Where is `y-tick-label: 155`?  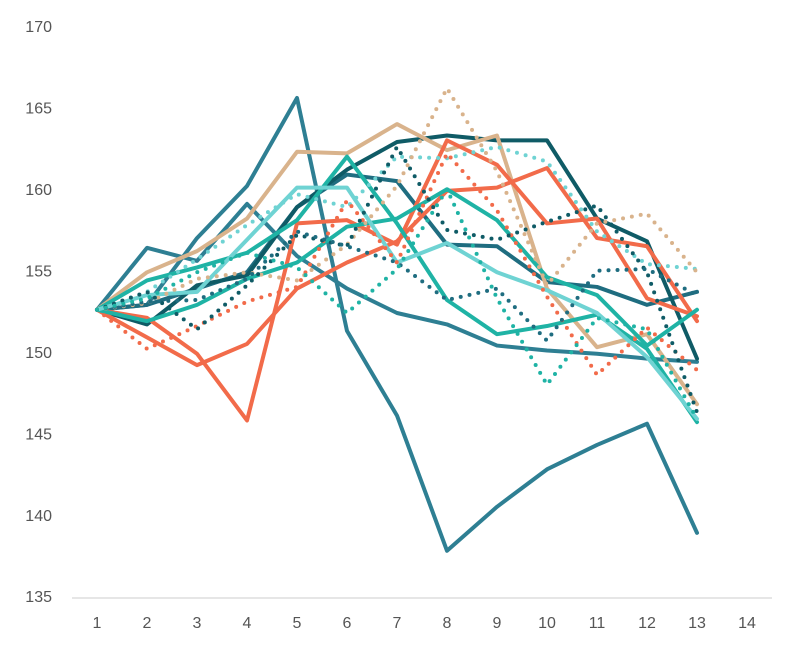
y-tick-label: 155 is located at coordinates (38, 272).